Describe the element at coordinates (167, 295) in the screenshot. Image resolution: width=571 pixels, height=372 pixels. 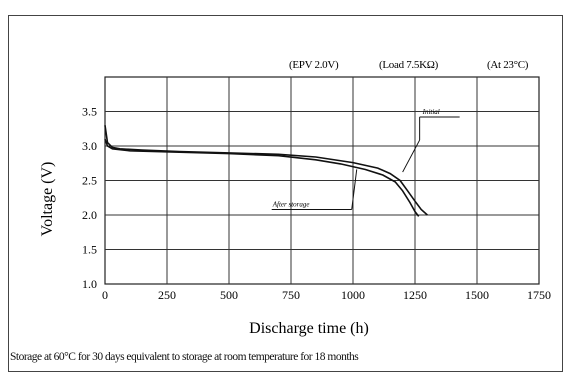
I see `x-tick-label: 250` at that location.